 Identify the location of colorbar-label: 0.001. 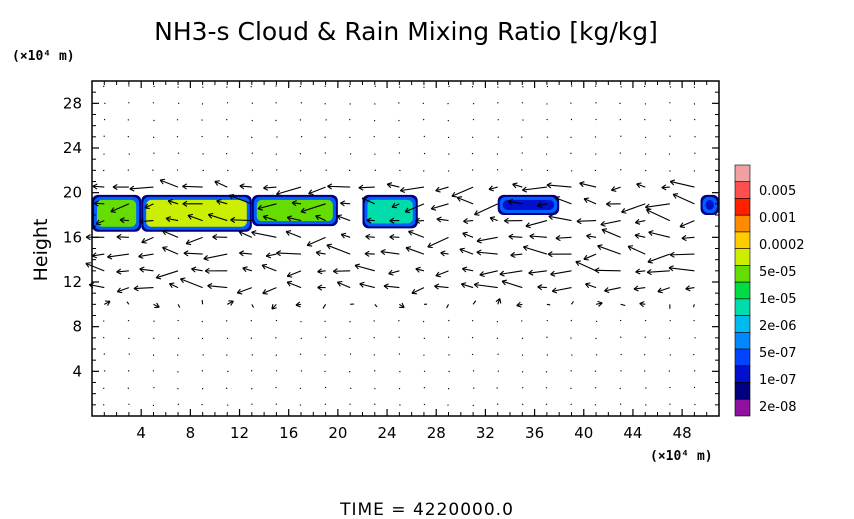
(777, 218).